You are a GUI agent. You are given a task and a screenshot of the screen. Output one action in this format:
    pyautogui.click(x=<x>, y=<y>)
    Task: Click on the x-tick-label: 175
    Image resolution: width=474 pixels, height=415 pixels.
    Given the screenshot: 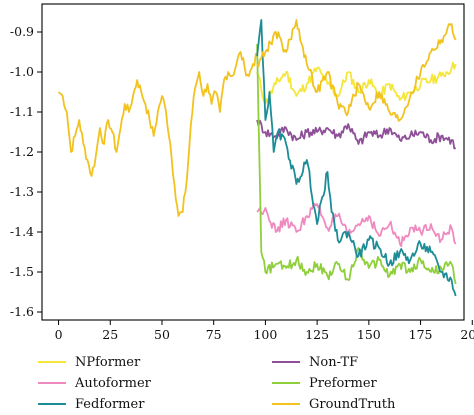 What is the action you would take?
    pyautogui.click(x=421, y=334)
    